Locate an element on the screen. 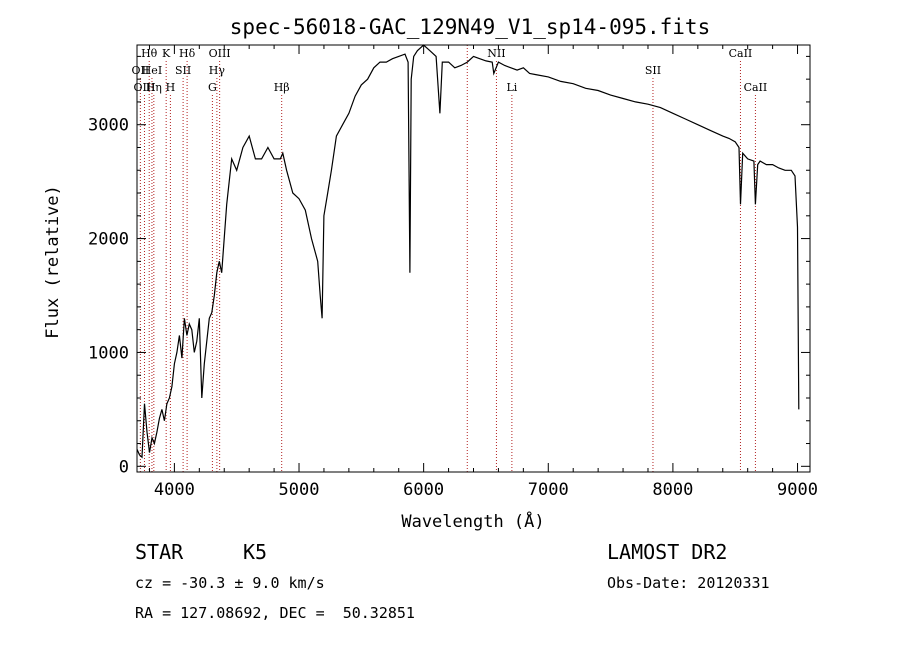 This screenshot has width=900, height=649. x-tick-label-5: 9000 is located at coordinates (797, 490).